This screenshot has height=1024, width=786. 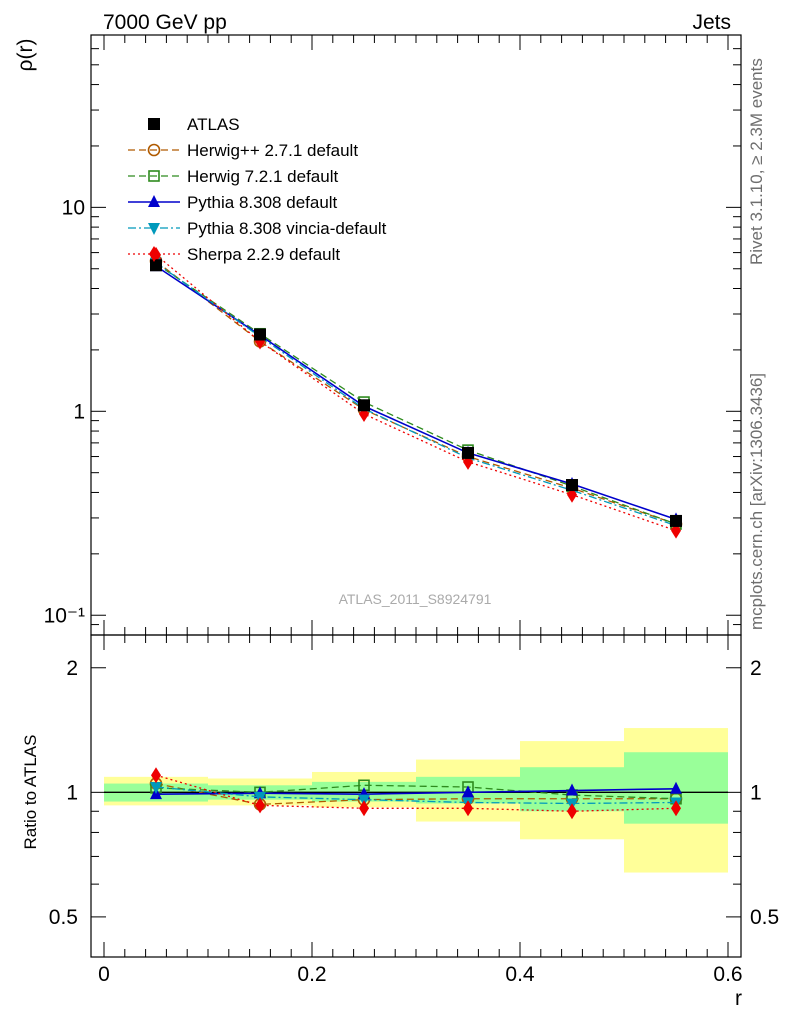 What do you see at coordinates (311, 974) in the screenshot?
I see `x-tick-label: 0.2` at bounding box center [311, 974].